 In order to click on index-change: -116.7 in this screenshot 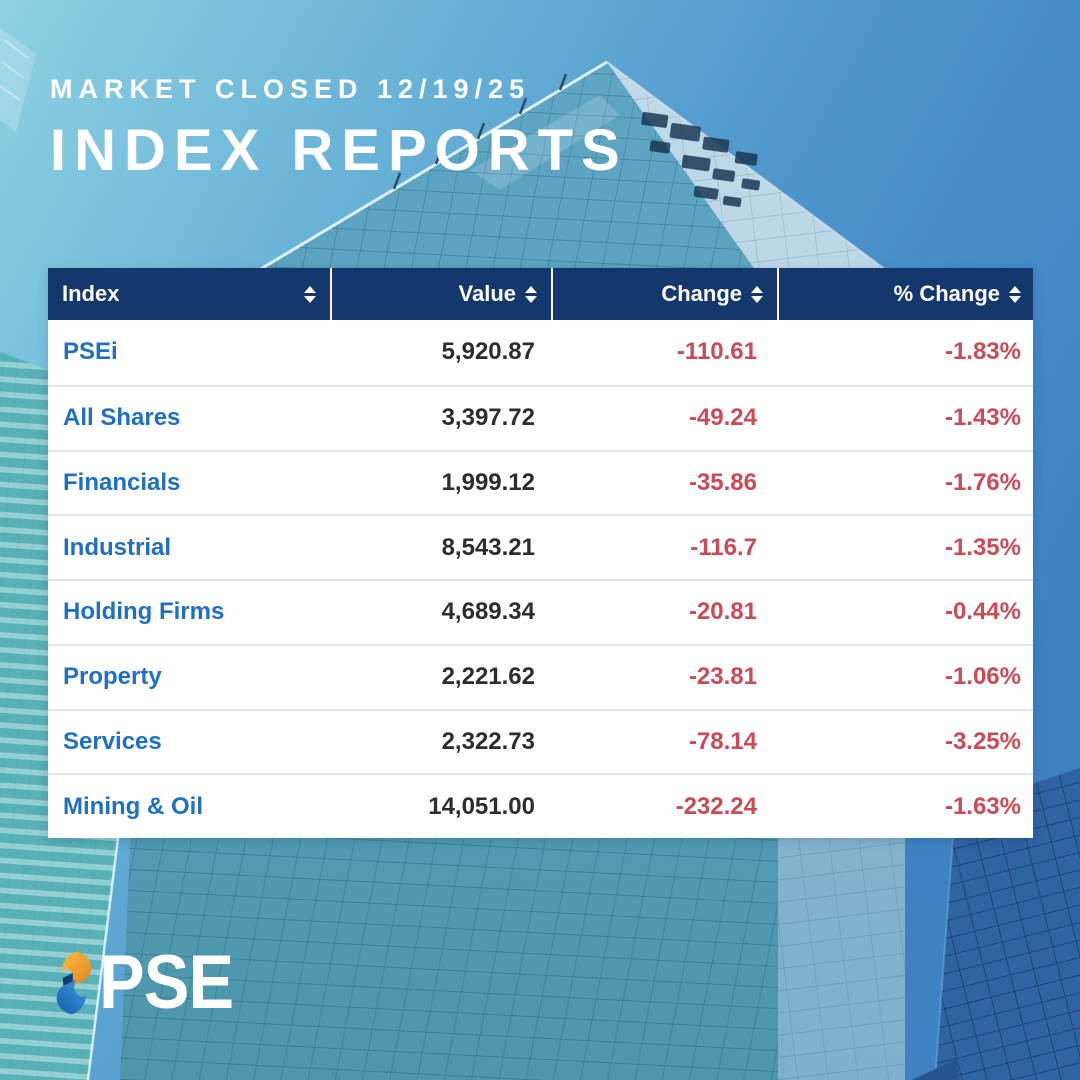, I will do `click(723, 547)`.